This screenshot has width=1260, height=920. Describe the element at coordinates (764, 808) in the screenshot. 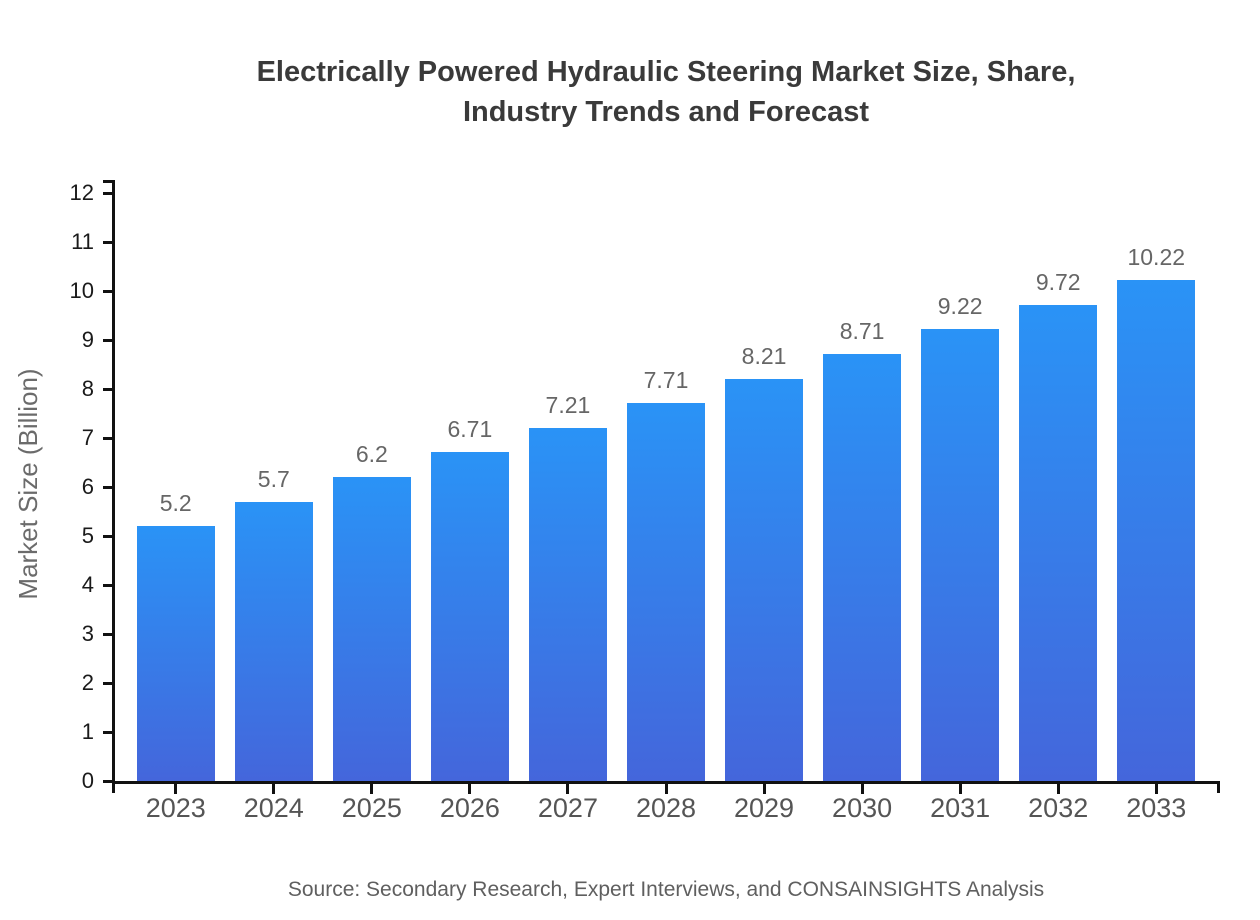

I see `x-axis-category-label: 2029` at that location.